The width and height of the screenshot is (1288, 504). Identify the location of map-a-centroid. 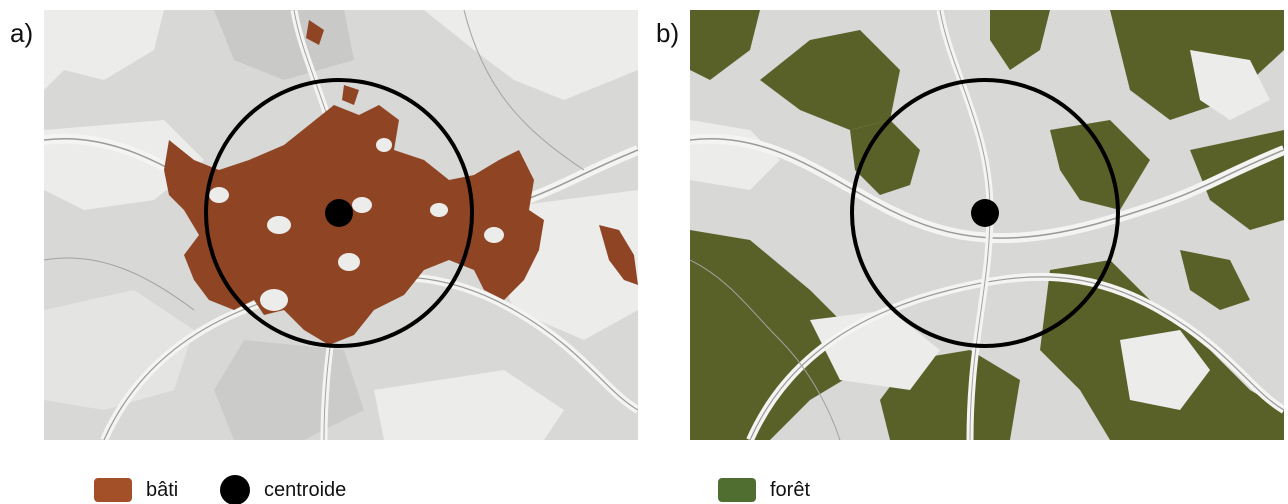
(339, 213).